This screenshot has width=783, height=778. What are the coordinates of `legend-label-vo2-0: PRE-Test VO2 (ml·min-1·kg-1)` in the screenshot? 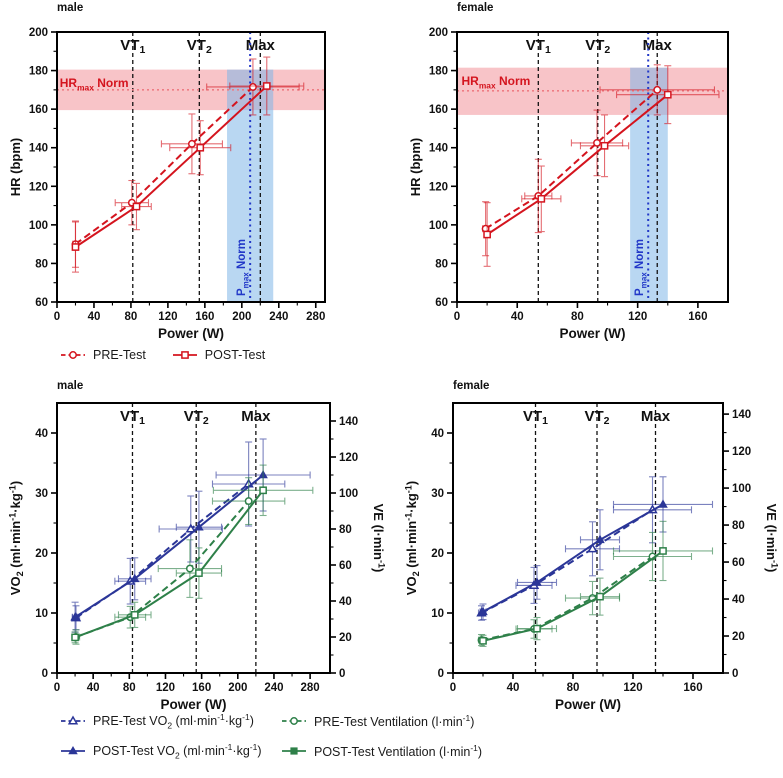 It's located at (173, 721).